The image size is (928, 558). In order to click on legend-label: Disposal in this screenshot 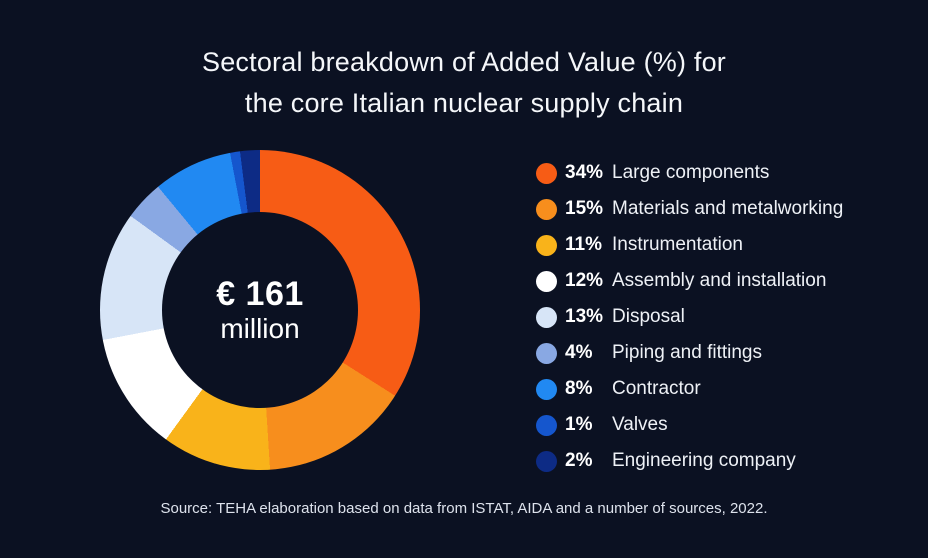, I will do `click(648, 316)`.